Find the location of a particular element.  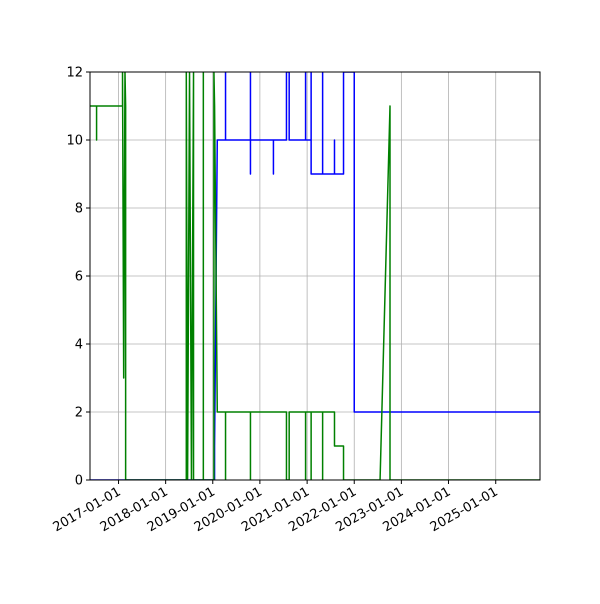

y-tick-label: 4 is located at coordinates (79, 345).